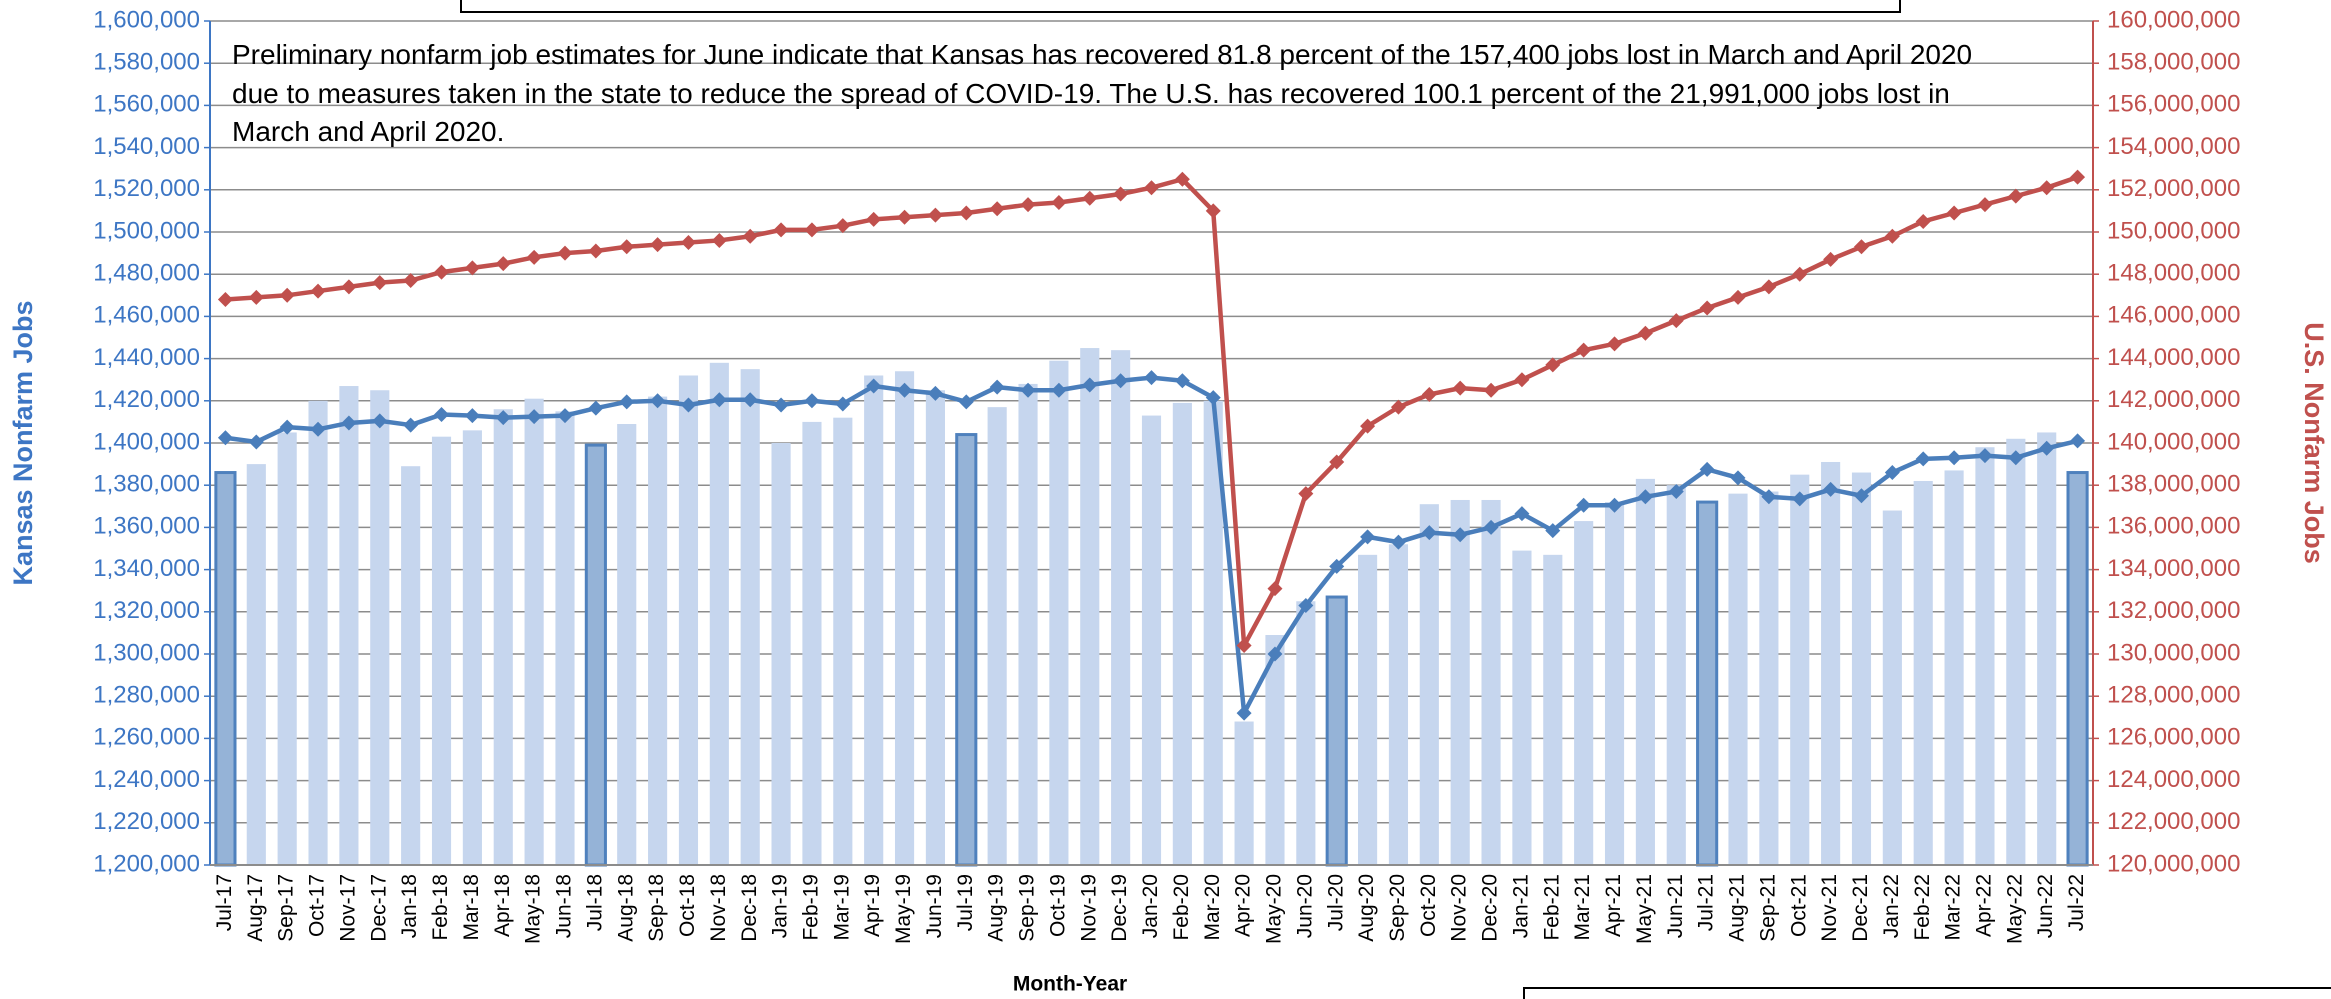  I want to click on x-tick-label: Dec-21, so click(1860, 908).